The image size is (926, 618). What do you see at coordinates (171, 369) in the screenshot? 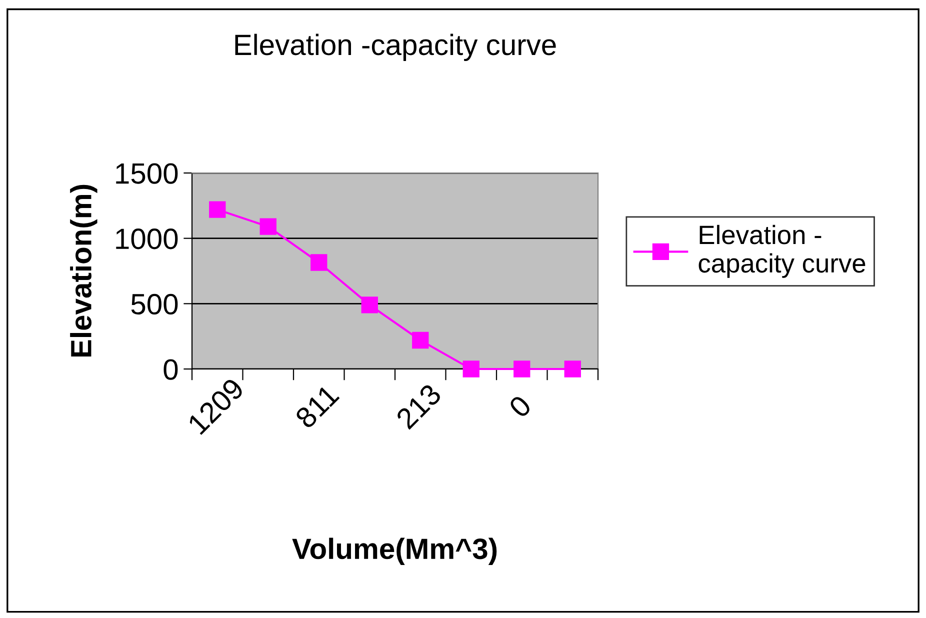
I see `y-tick-label: 0` at bounding box center [171, 369].